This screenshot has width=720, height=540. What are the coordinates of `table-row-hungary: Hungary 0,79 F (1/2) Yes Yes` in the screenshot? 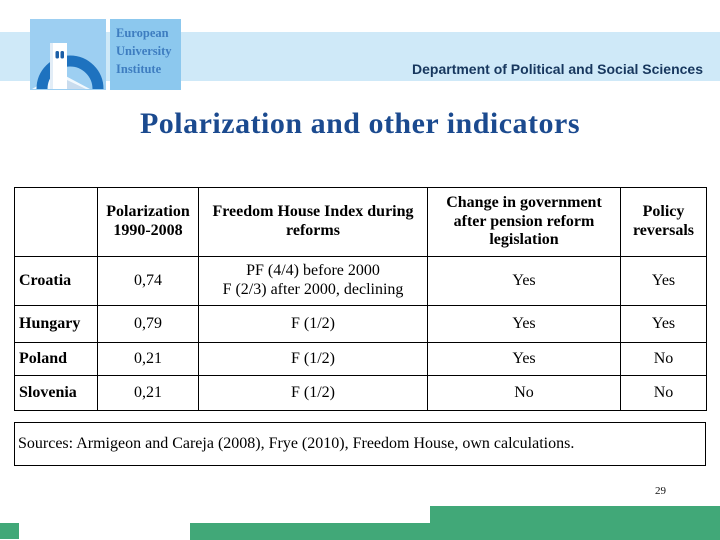 It's located at (360, 324).